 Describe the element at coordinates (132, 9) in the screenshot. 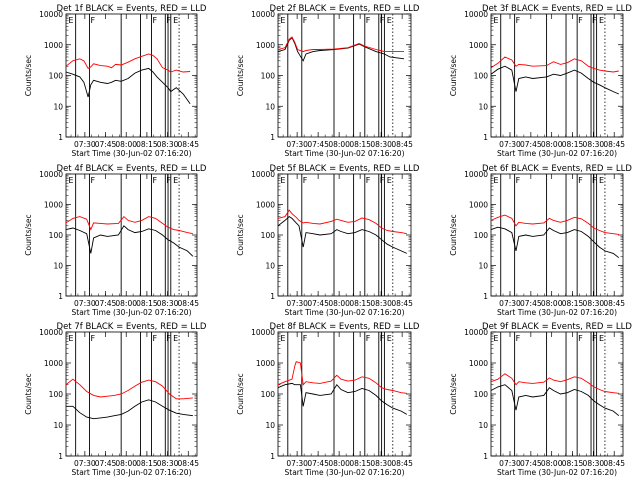

I see `panel-title: Det 1f BLACK = Events, RED = LLD` at that location.